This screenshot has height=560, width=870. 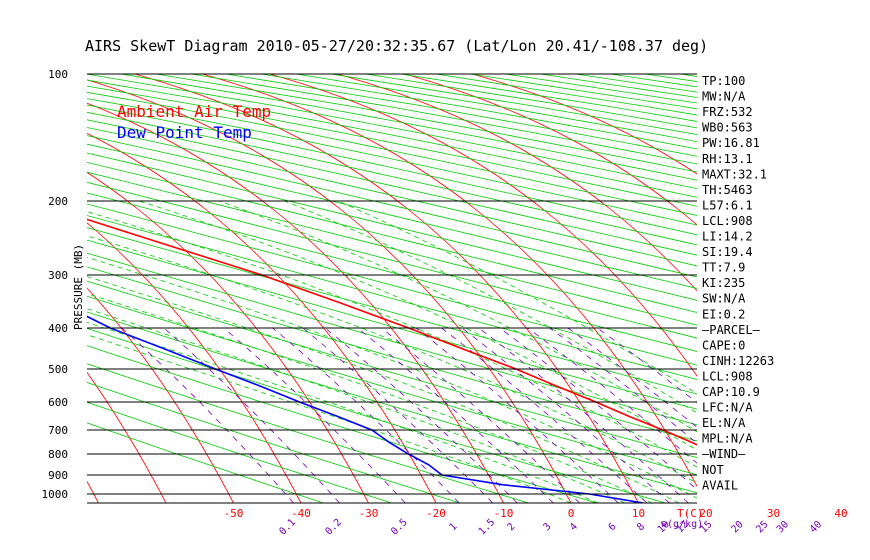 What do you see at coordinates (682, 524) in the screenshot?
I see `mixing-ratio-label: w(g/kg)` at bounding box center [682, 524].